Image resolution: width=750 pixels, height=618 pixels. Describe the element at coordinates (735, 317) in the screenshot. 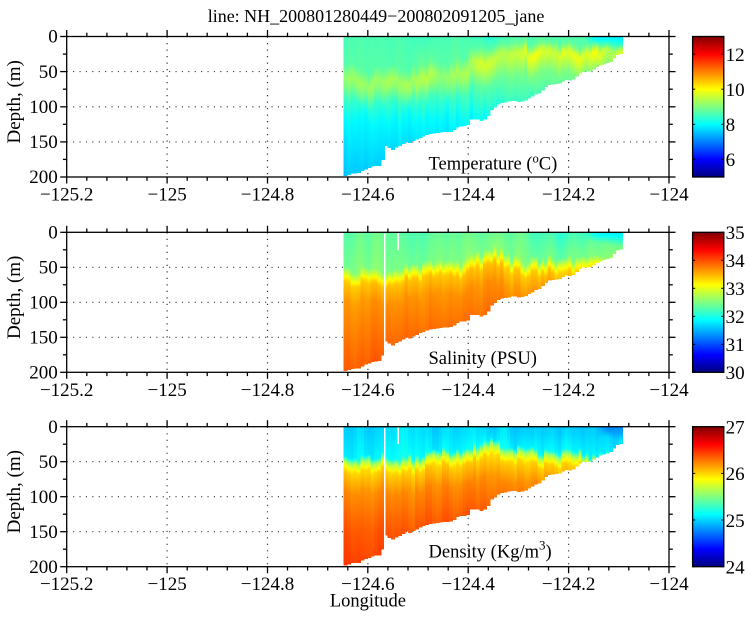

I see `svg-text: 32` at that location.